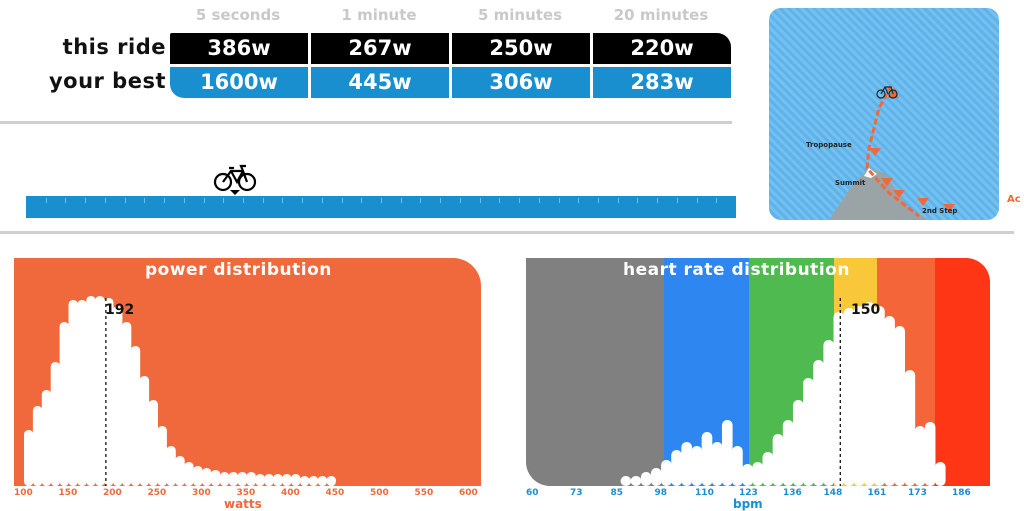  What do you see at coordinates (961, 493) in the screenshot?
I see `hr-x-tick: 186` at bounding box center [961, 493].